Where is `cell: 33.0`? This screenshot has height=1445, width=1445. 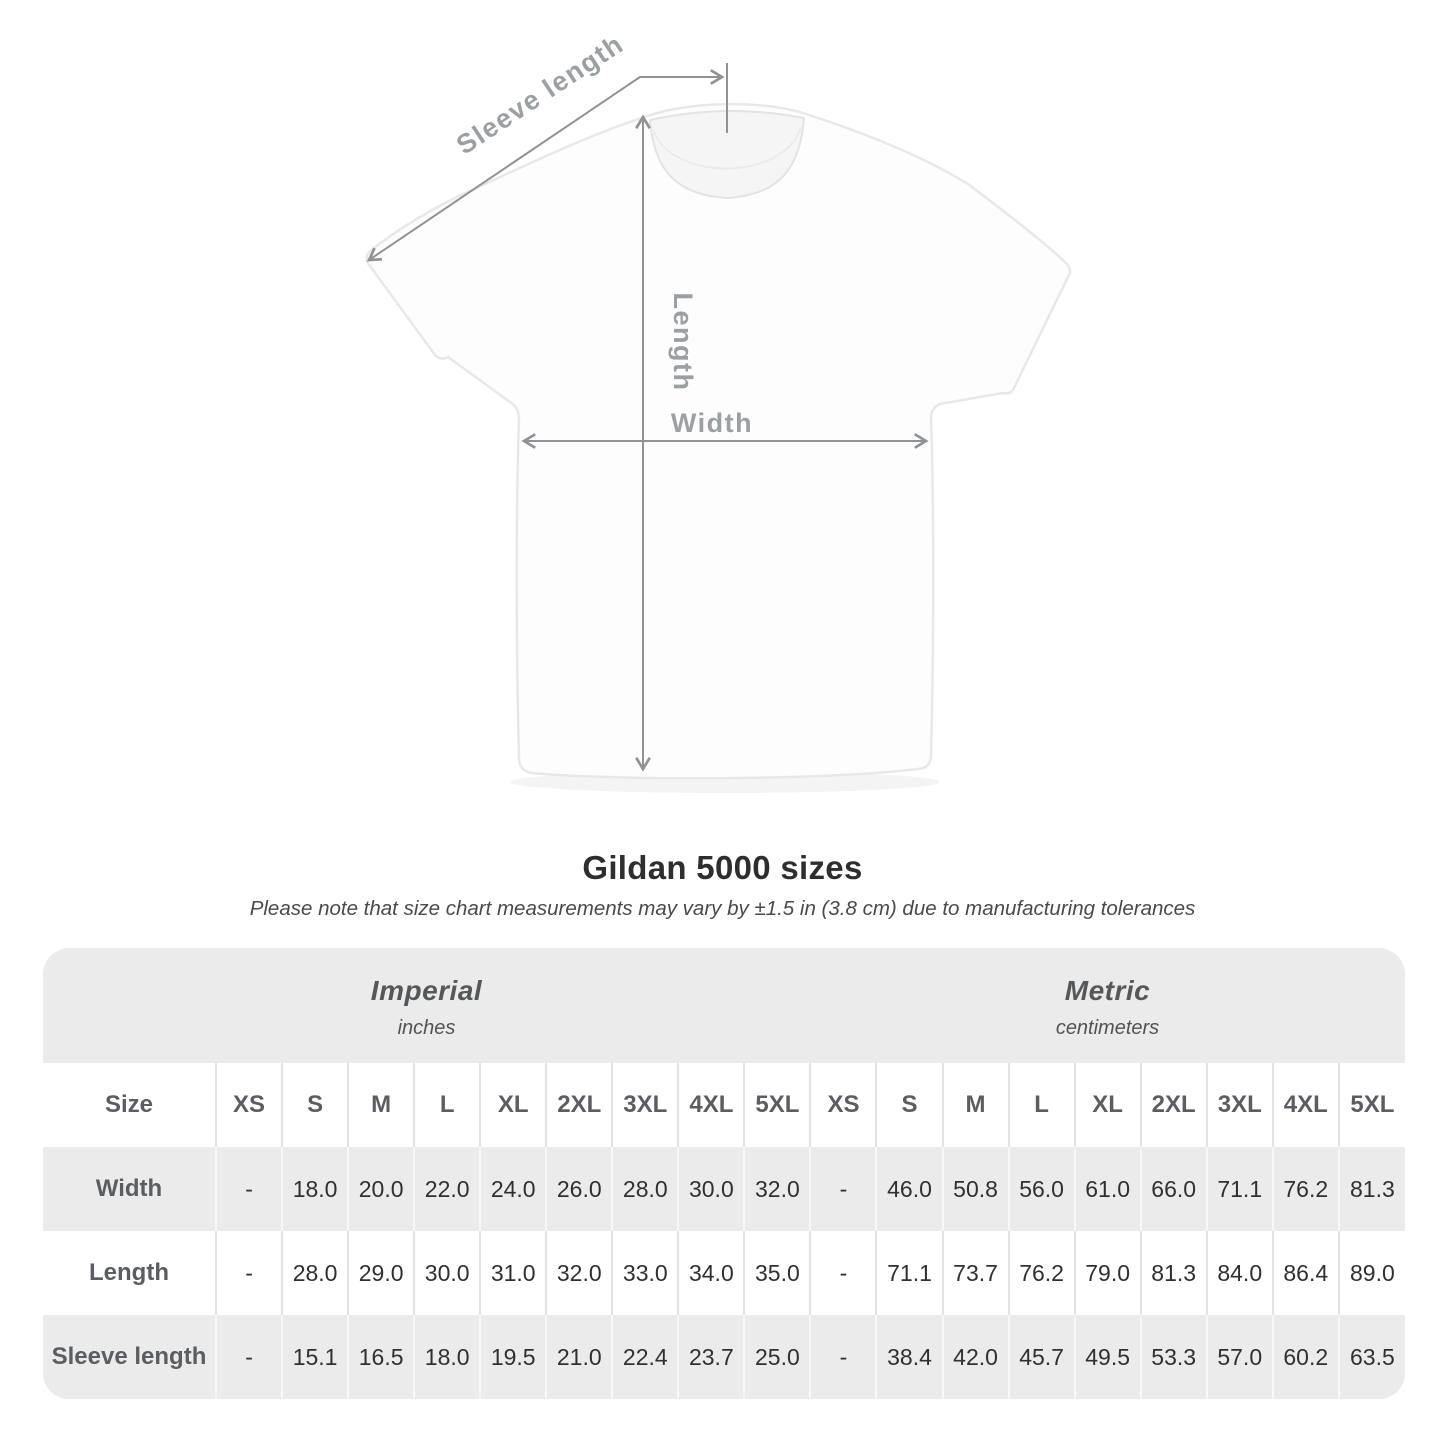 cell: 33.0 is located at coordinates (645, 1273).